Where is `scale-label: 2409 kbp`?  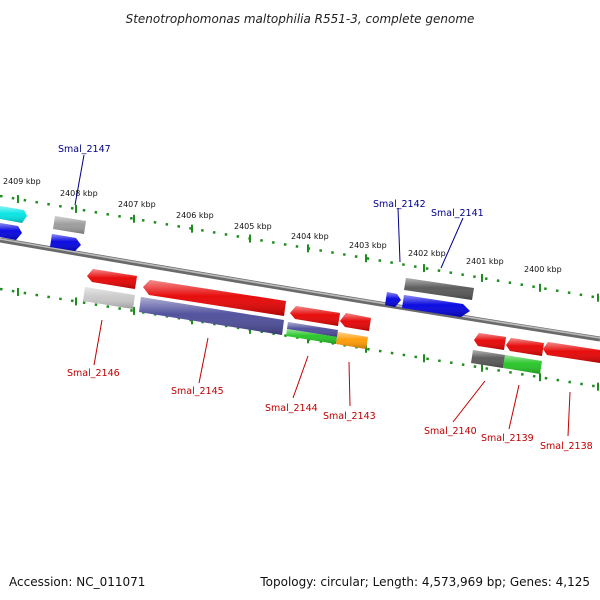
scale-label: 2409 kbp is located at coordinates (22, 181).